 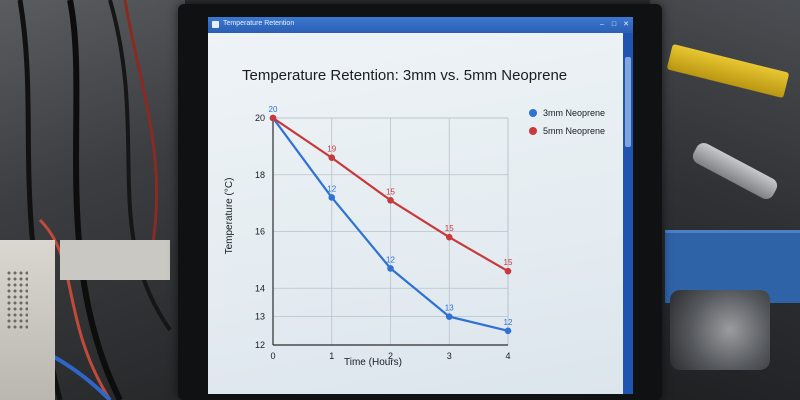 What do you see at coordinates (574, 131) in the screenshot?
I see `legend-label: 5mm Neoprene` at bounding box center [574, 131].